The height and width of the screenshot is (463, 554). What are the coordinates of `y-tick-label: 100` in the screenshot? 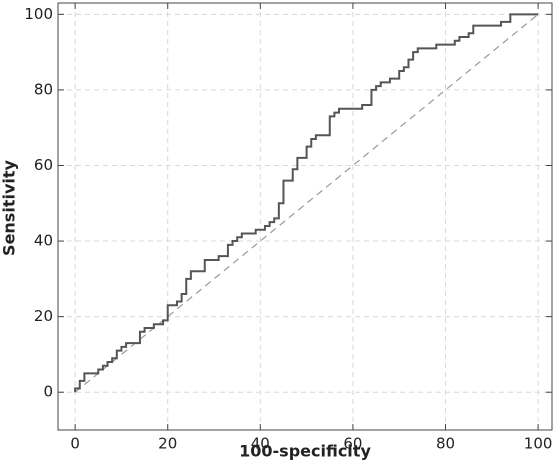 It's located at (38, 14).